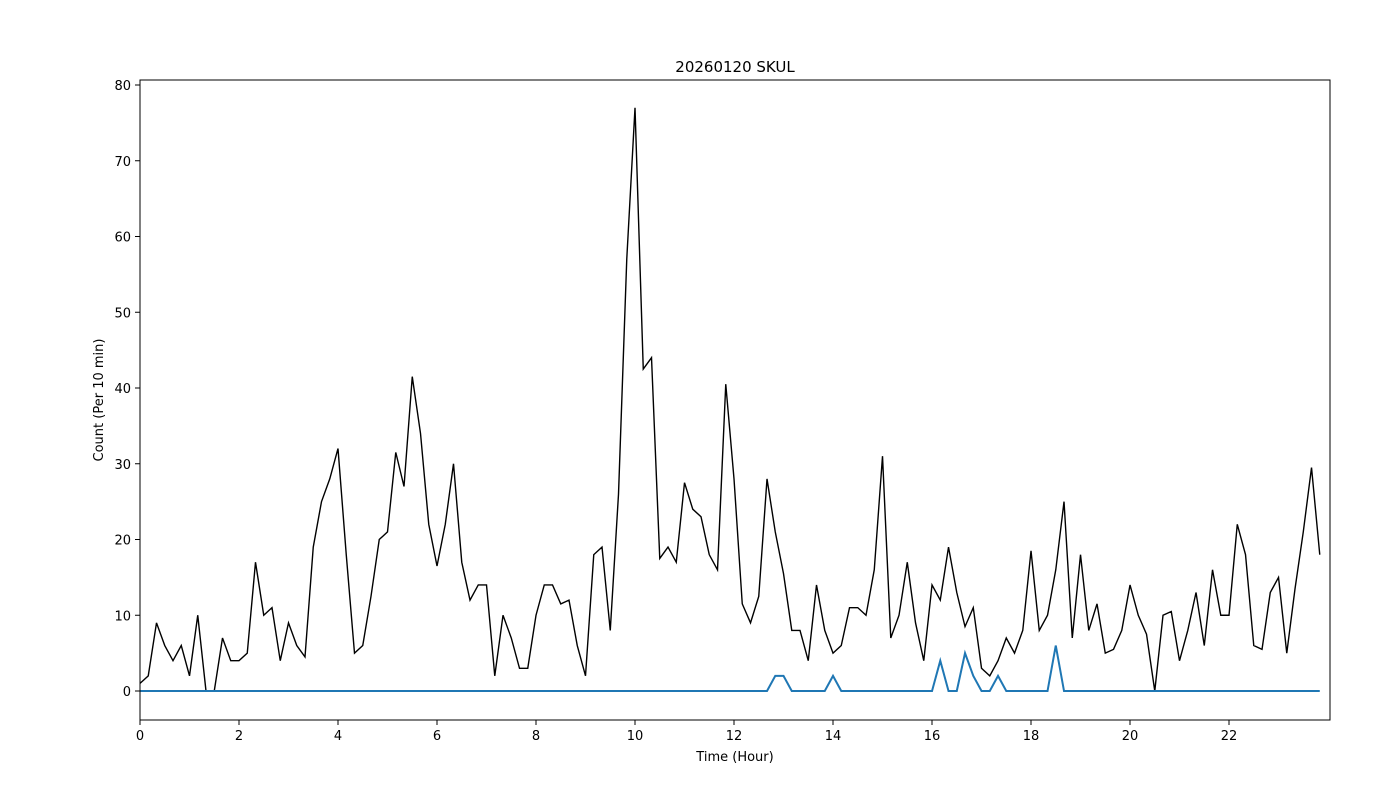 This screenshot has width=1400, height=804. Describe the element at coordinates (122, 313) in the screenshot. I see `y-tick-label: 50` at that location.